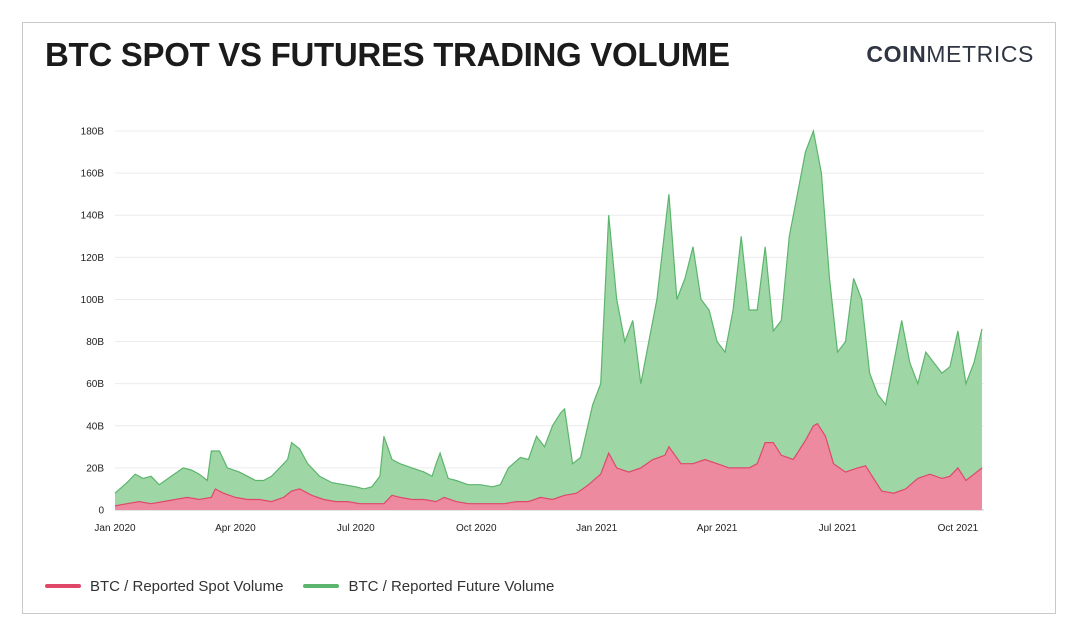 This screenshot has height=638, width=1080. I want to click on y-tick-label: 60B, so click(95, 384).